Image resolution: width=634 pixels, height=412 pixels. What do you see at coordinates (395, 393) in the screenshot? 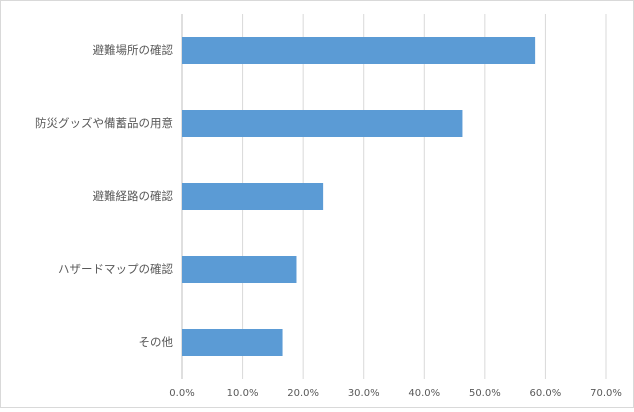
I see `x-tick-labels: 0.0% 10.0% 20.0% 30.0% 40.0% 50.0% 60.0% 70.0%` at bounding box center [395, 393].